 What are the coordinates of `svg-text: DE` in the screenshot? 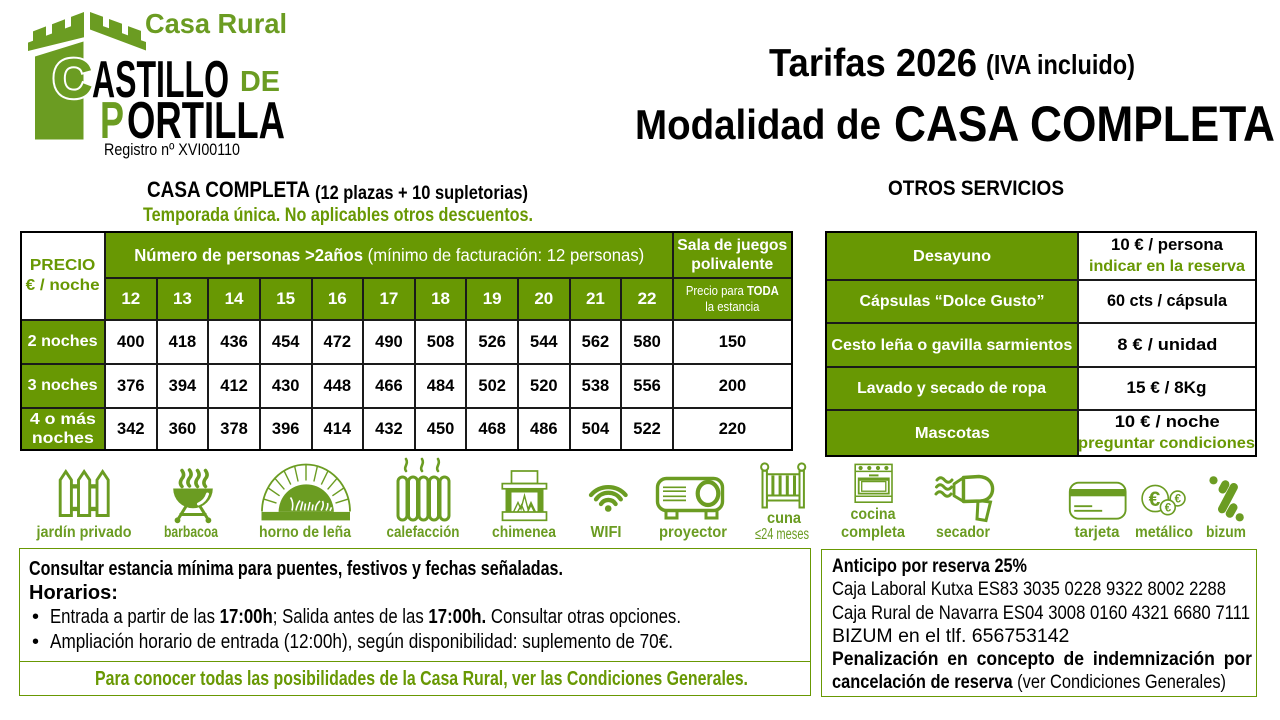 It's located at (260, 82).